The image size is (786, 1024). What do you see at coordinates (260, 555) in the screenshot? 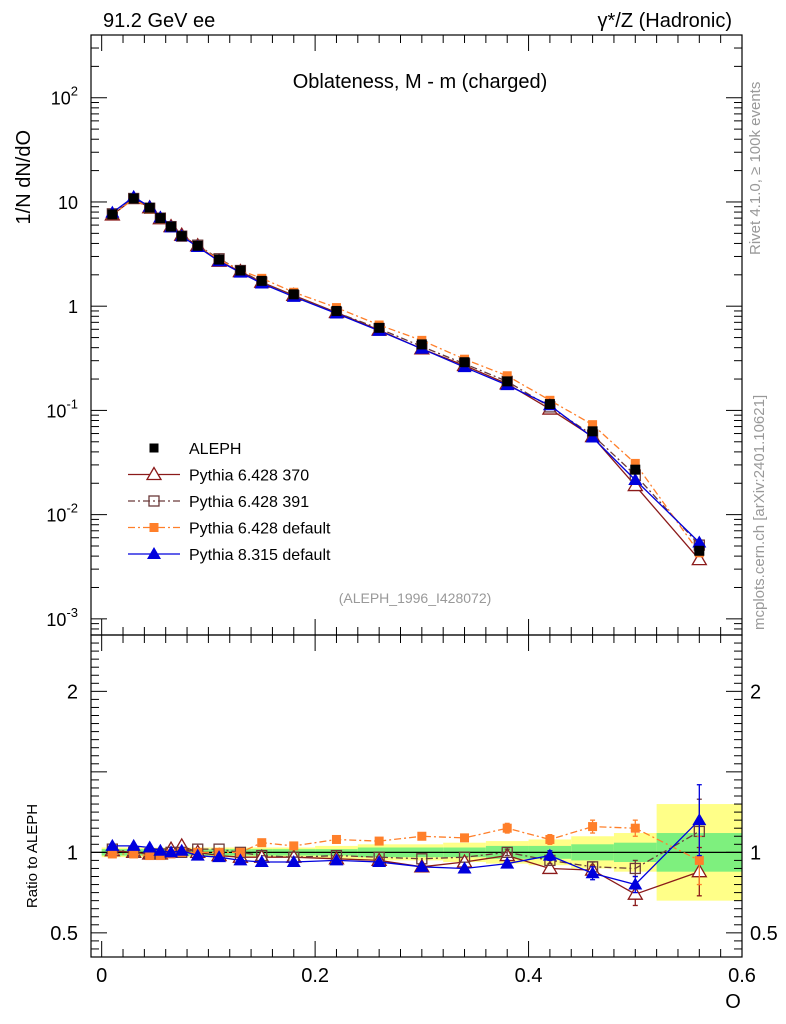
I see `legend-label: Pythia 8.315 default` at bounding box center [260, 555].